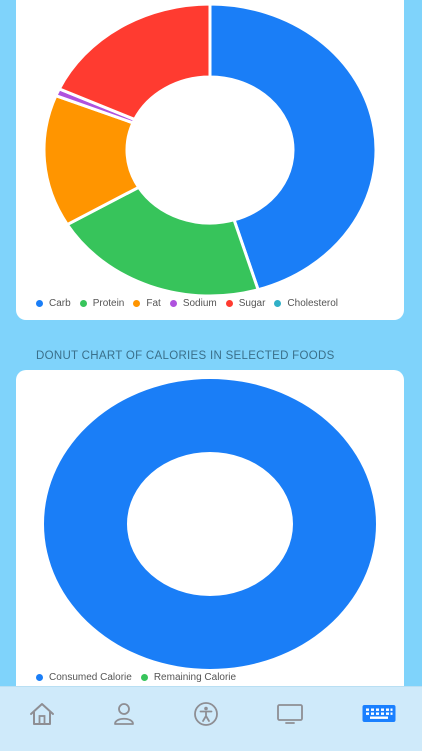 The image size is (422, 751). I want to click on tab-accessibility, so click(206, 714).